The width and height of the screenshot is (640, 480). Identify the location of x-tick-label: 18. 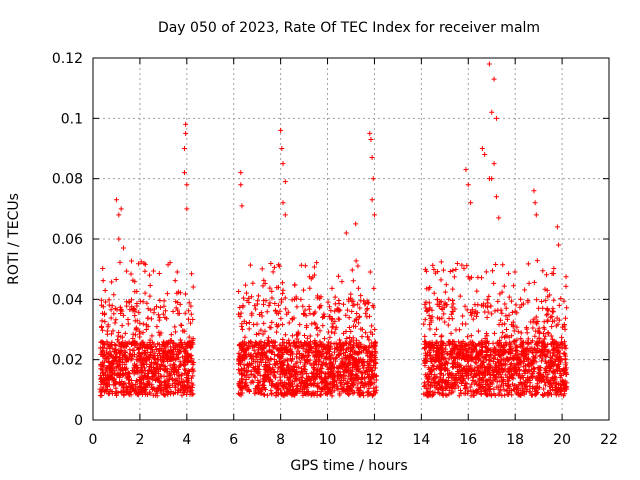
(515, 440).